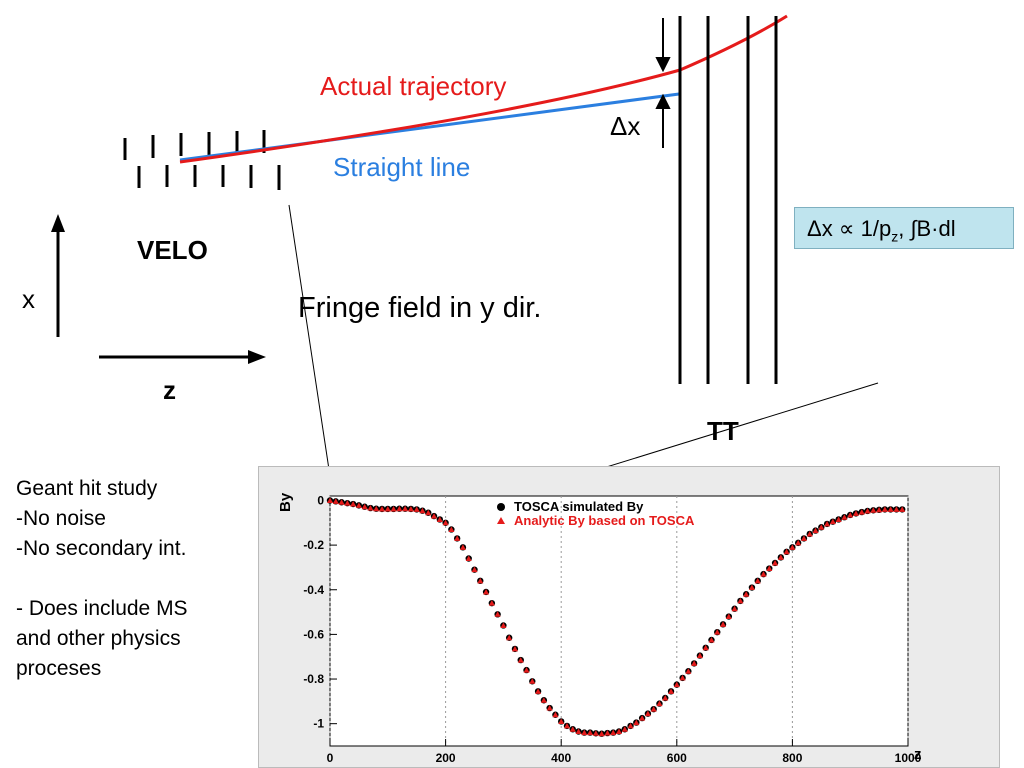 This screenshot has width=1024, height=768. What do you see at coordinates (728, 200) in the screenshot?
I see `tt-stations` at bounding box center [728, 200].